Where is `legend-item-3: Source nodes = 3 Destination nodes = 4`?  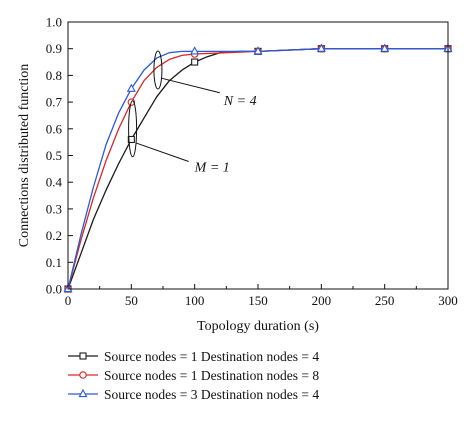 legend-item-3: Source nodes = 3 Destination nodes = 4 is located at coordinates (193, 394).